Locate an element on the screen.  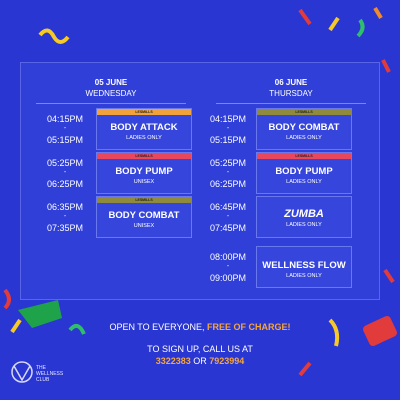
footer-line: TO SIGN UP, CALL US AT is located at coordinates (200, 349).